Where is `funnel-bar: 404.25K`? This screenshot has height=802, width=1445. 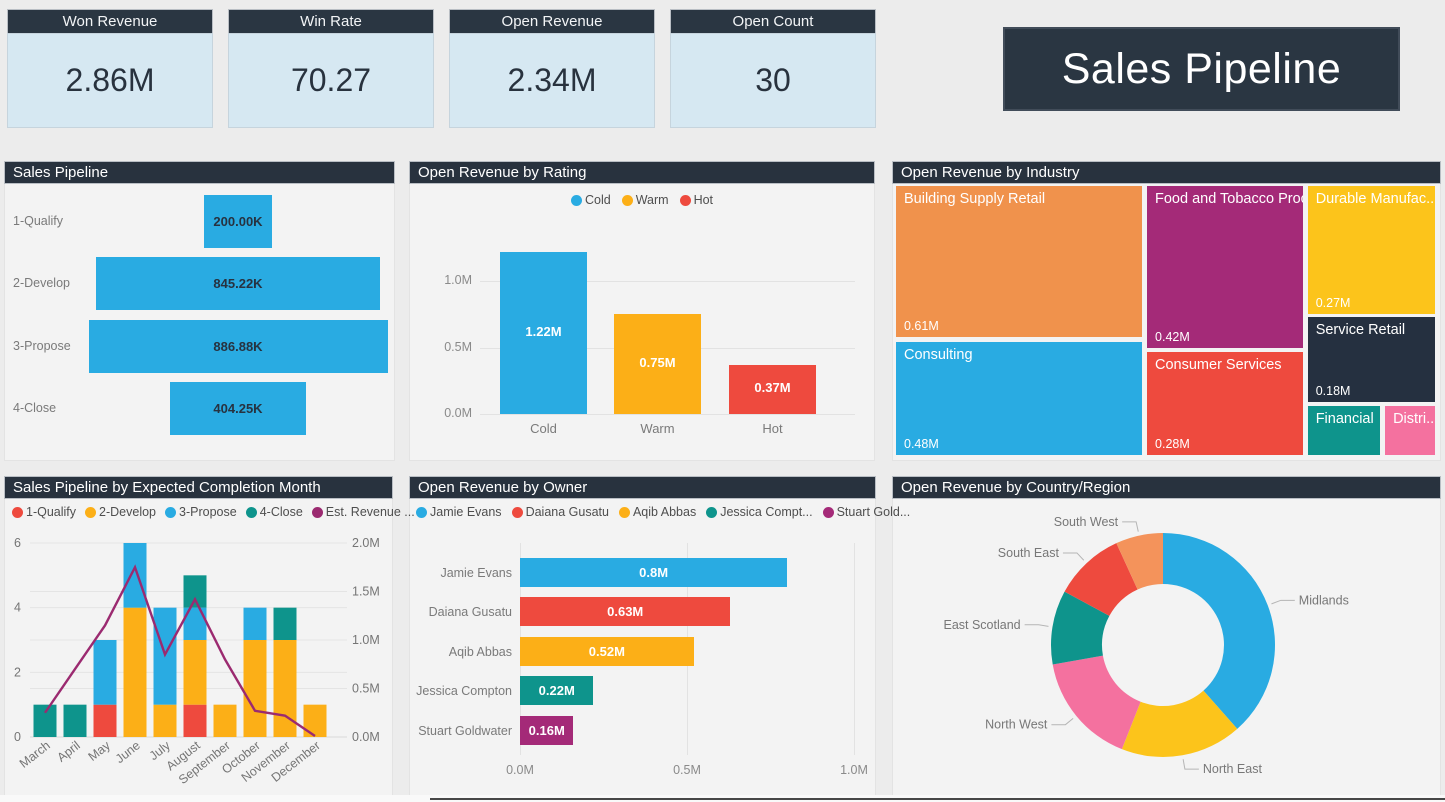 funnel-bar: 404.25K is located at coordinates (238, 409).